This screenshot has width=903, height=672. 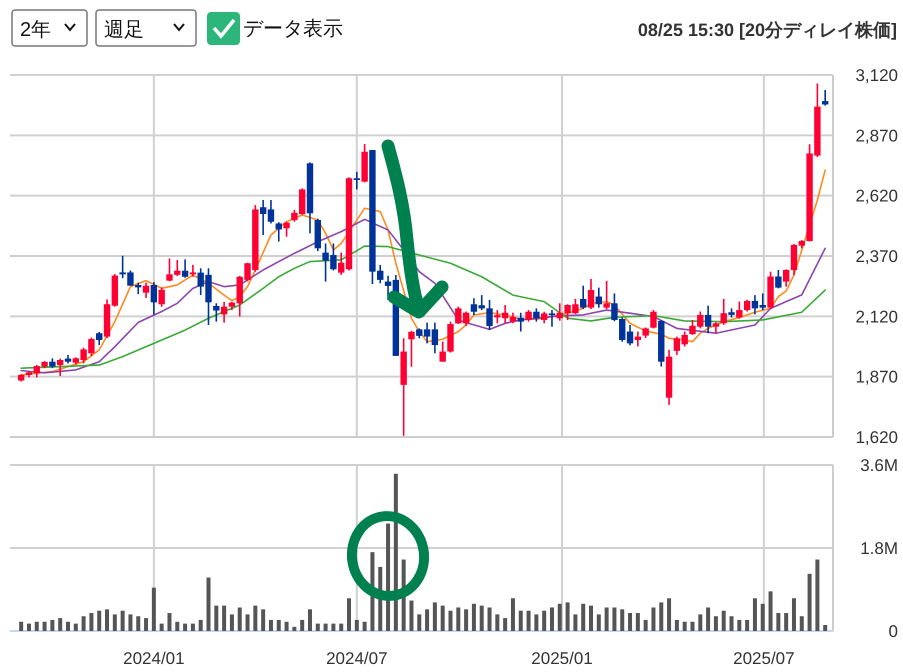 What do you see at coordinates (876, 316) in the screenshot?
I see `y-tick-label: 2,120` at bounding box center [876, 316].